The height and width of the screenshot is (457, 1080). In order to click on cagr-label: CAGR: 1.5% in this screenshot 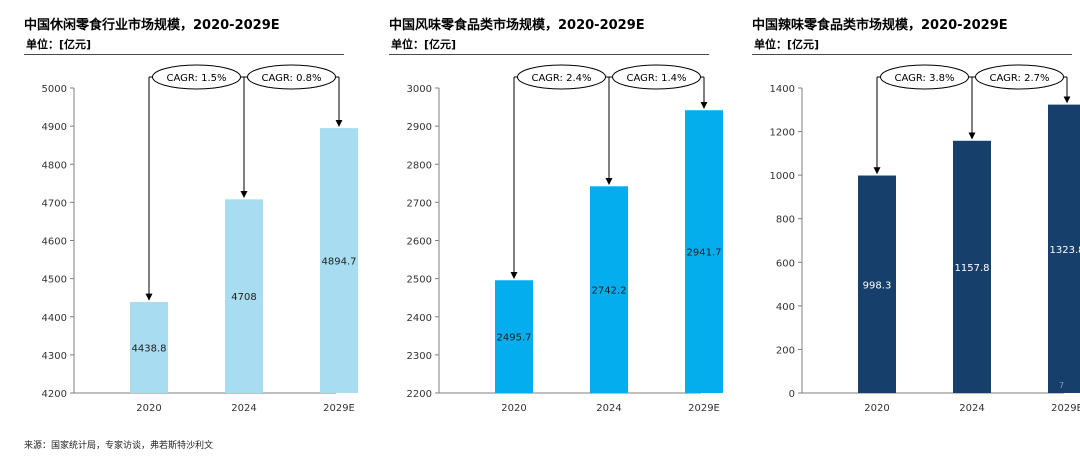, I will do `click(197, 78)`.